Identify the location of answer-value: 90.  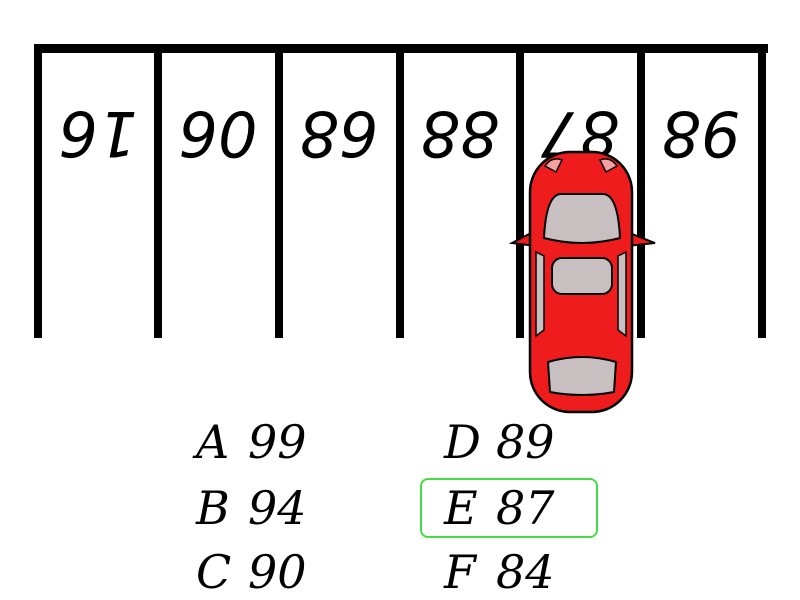
(277, 572).